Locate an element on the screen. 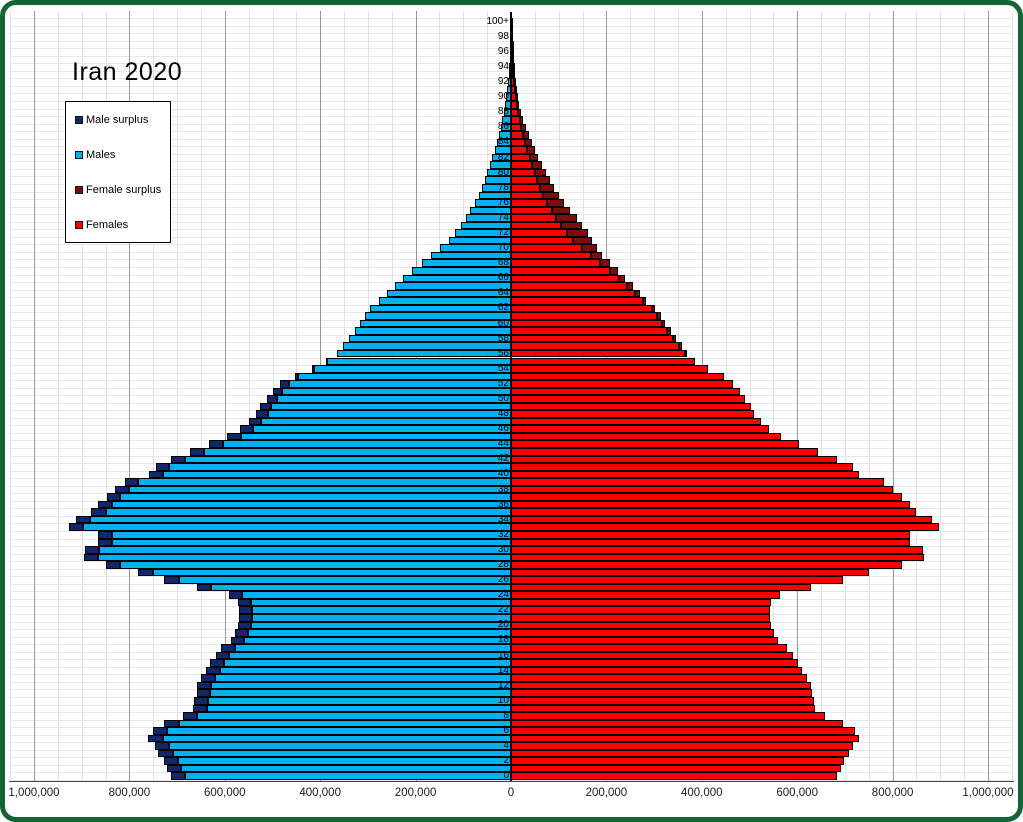 The image size is (1023, 822). age-tick-label-38: 38 is located at coordinates (503, 489).